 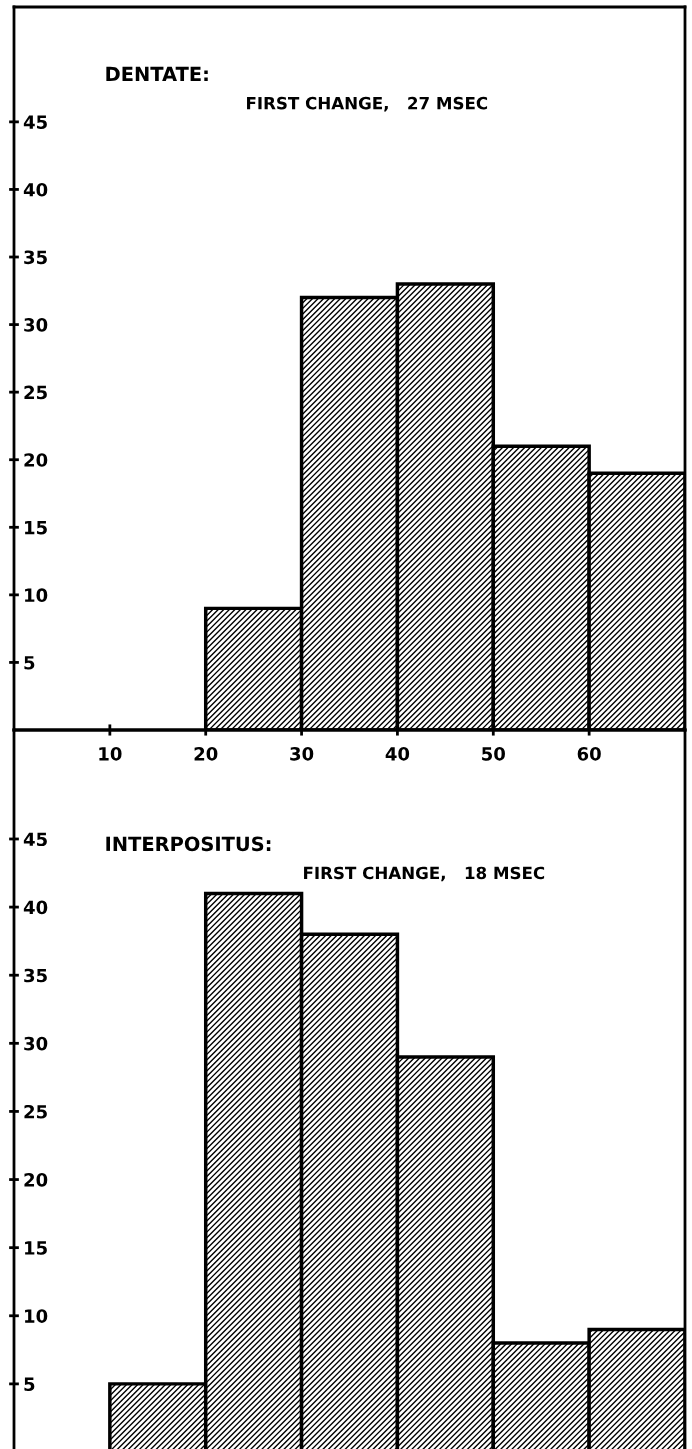 I want to click on text: INTERPOSITUS:, so click(x=188, y=844).